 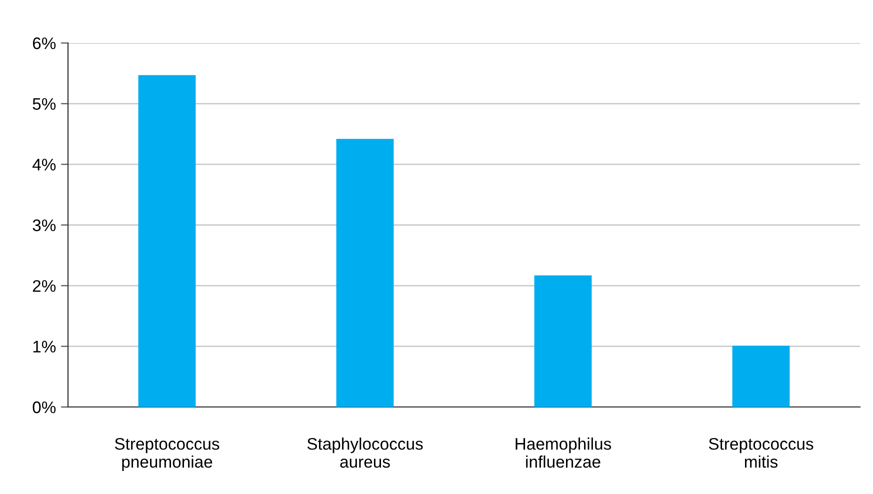 What do you see at coordinates (167, 455) in the screenshot?
I see `x-tick-label: Streptococcus pneumoniae` at bounding box center [167, 455].